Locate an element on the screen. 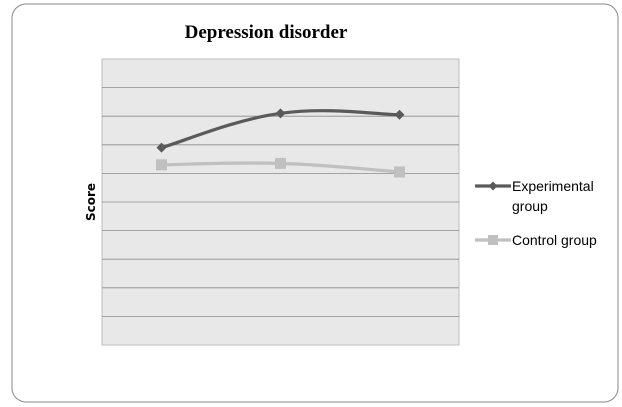 Image resolution: width=622 pixels, height=407 pixels. legend-label: Control group is located at coordinates (554, 240).